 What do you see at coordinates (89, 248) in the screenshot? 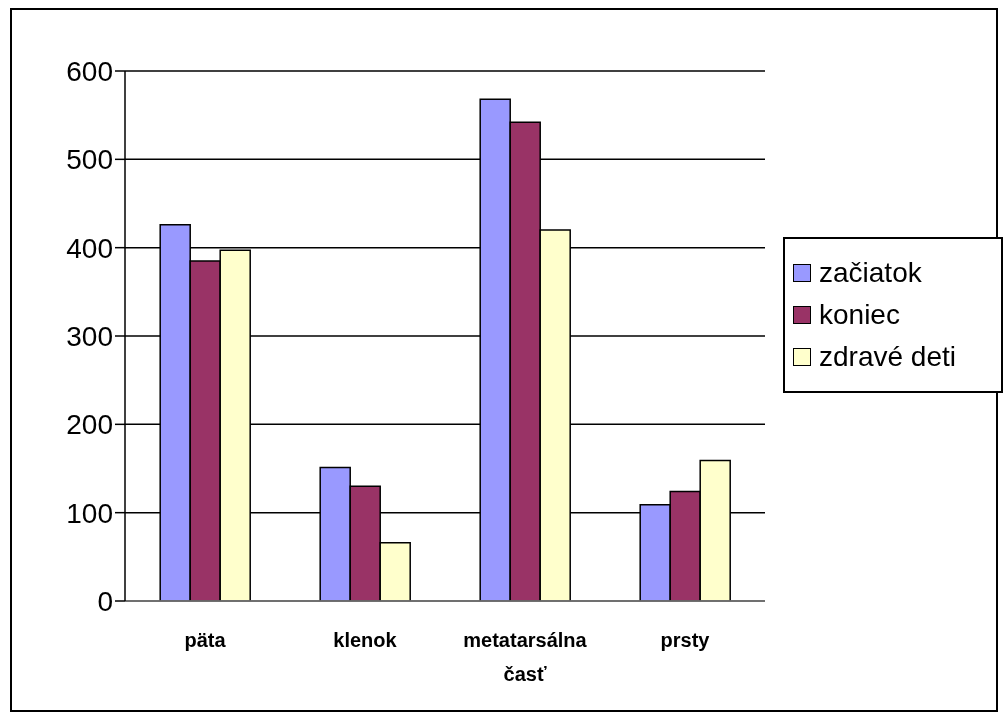
I see `y-tick-label: 400` at bounding box center [89, 248].